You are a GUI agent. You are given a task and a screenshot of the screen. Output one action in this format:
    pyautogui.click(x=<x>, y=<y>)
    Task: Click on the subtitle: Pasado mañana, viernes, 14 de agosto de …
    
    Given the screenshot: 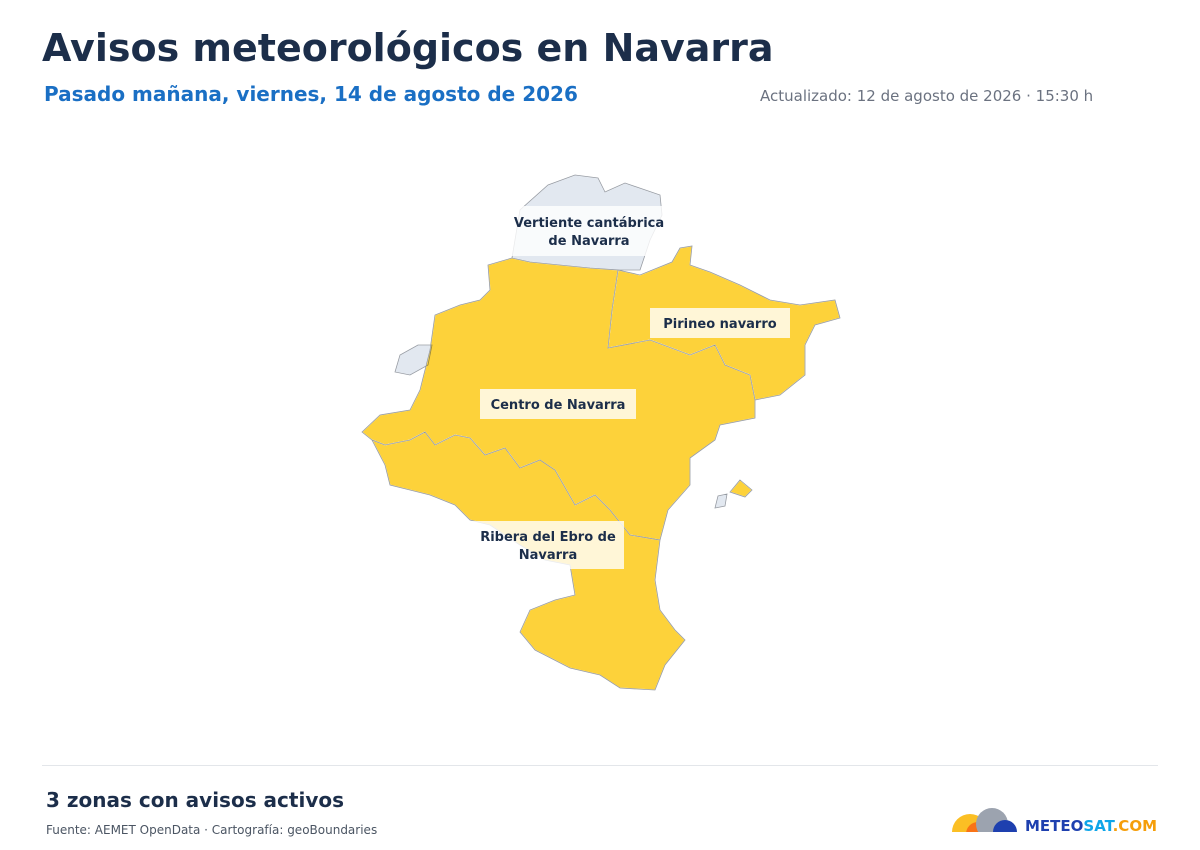 What is the action you would take?
    pyautogui.click(x=311, y=94)
    